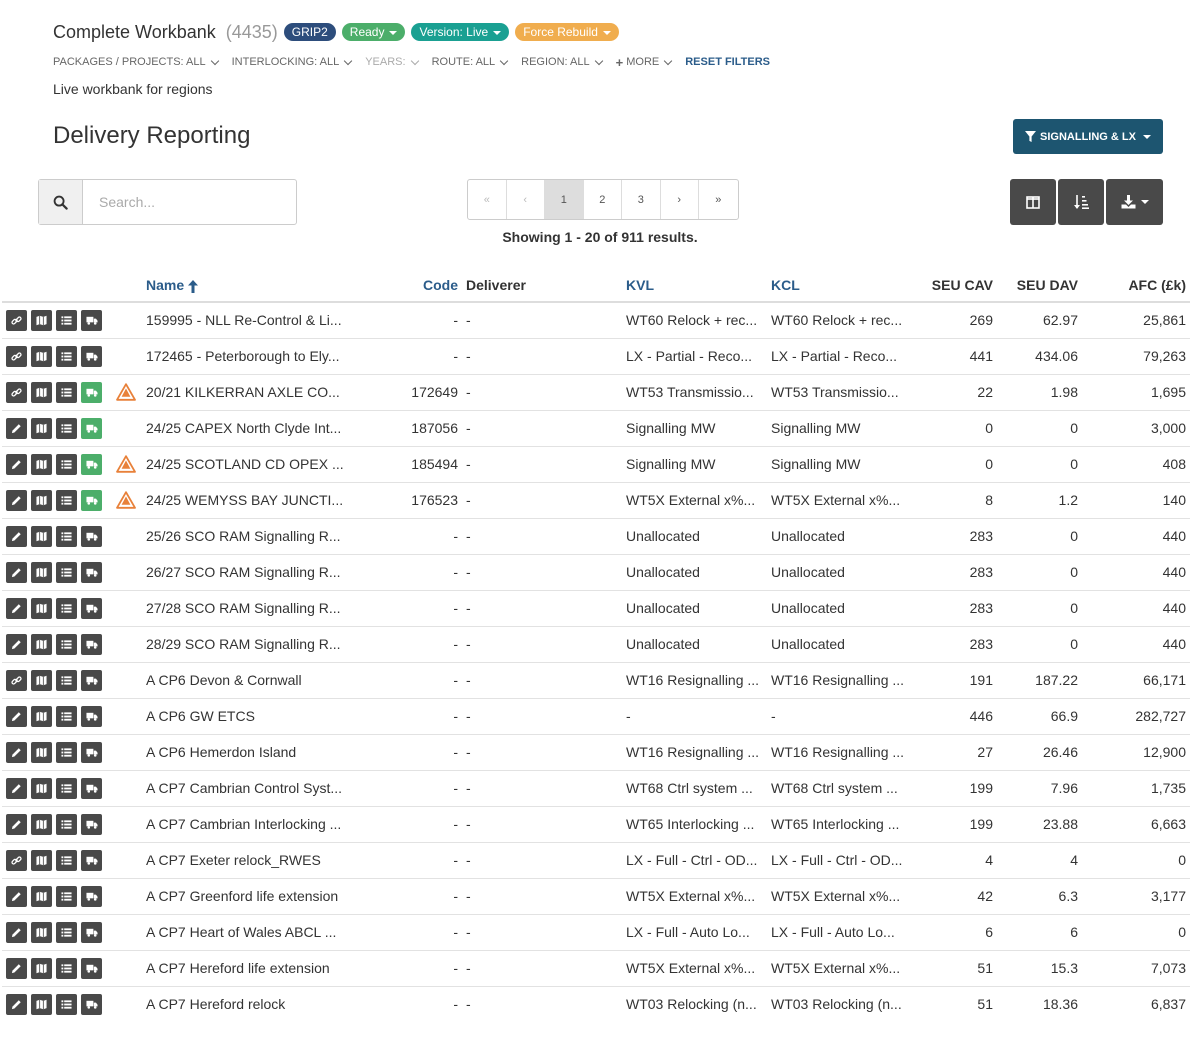  Describe the element at coordinates (839, 286) in the screenshot. I see `kcl-column-header: KCL` at that location.